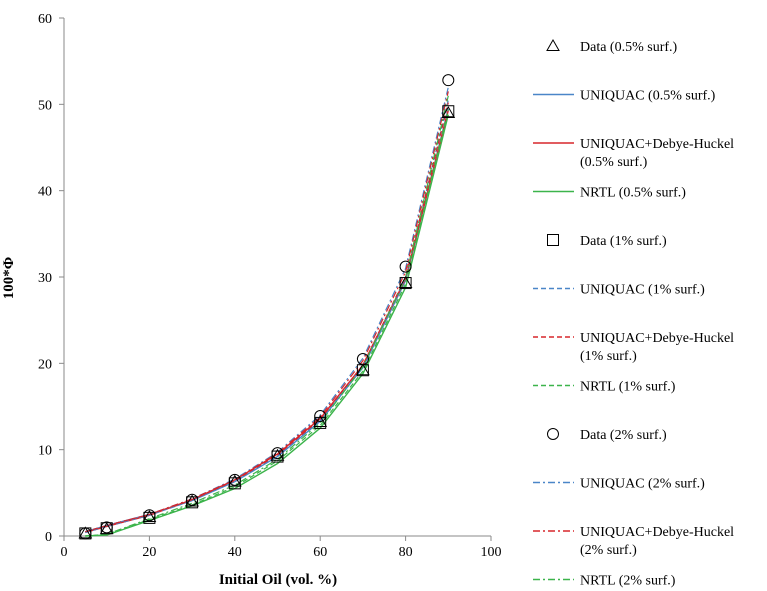  Describe the element at coordinates (278, 580) in the screenshot. I see `x-axis-label: Initial Oil (vol. %)` at that location.